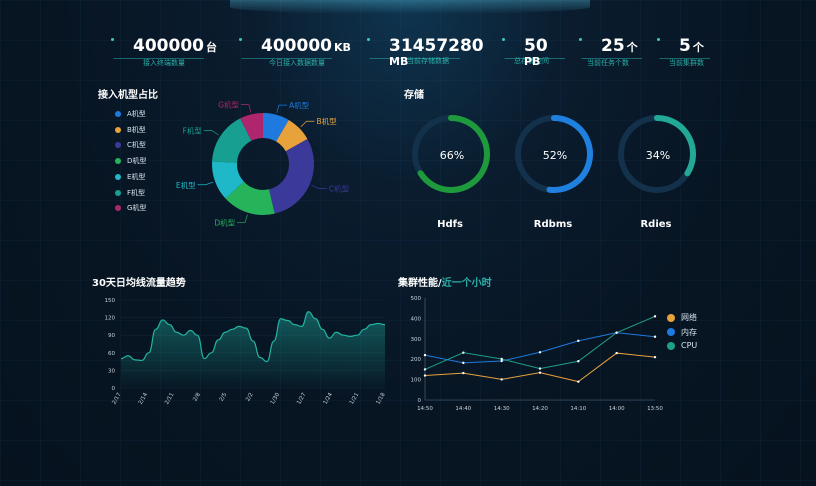  Describe the element at coordinates (682, 345) in the screenshot. I see `legend-item: CPU` at that location.